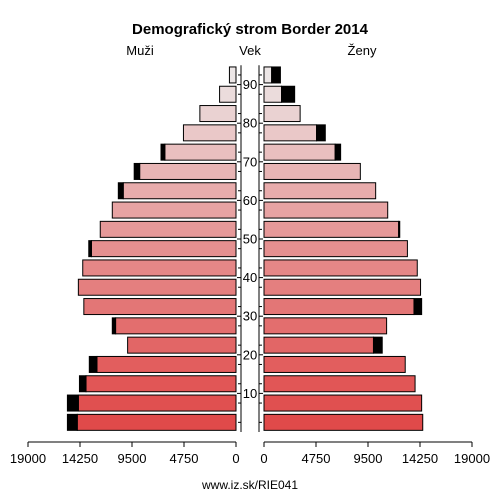  I want to click on age-tick-label-40: 40, so click(250, 277).